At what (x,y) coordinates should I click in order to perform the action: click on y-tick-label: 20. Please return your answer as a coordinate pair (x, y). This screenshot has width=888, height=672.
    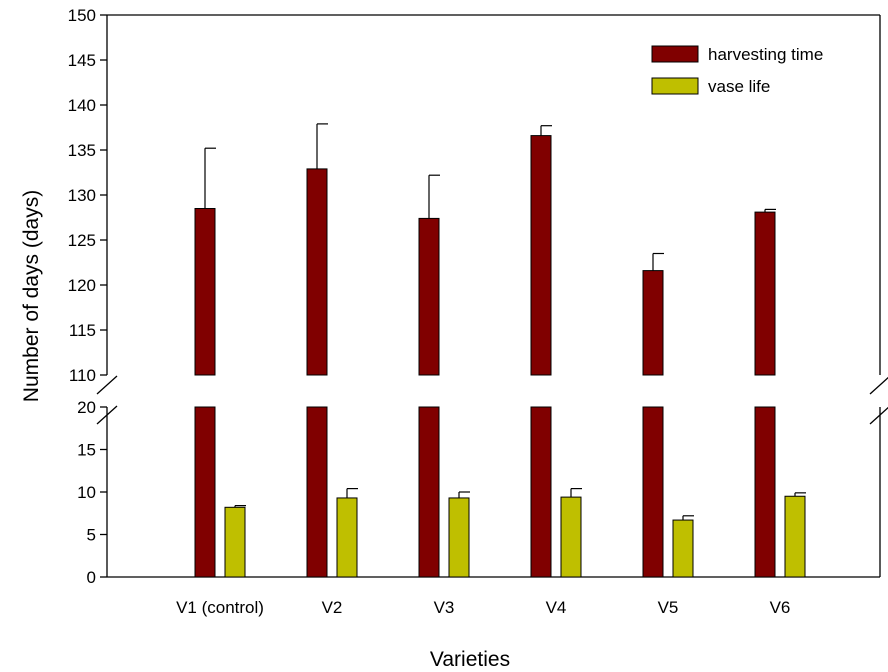
    Looking at the image, I should click on (86, 407).